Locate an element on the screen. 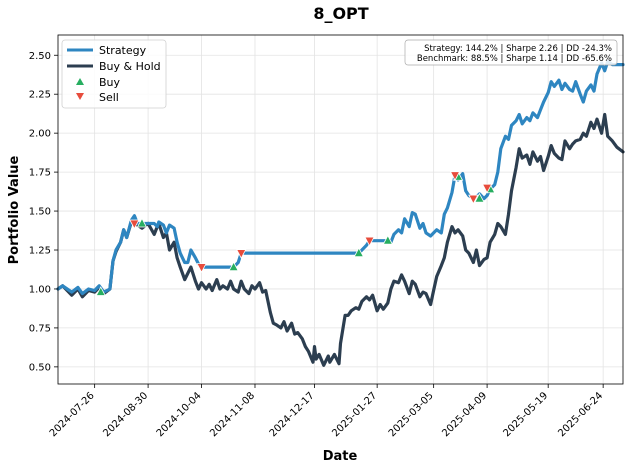 The width and height of the screenshot is (630, 470). x-tick-label: 2025-05-19 is located at coordinates (525, 414).